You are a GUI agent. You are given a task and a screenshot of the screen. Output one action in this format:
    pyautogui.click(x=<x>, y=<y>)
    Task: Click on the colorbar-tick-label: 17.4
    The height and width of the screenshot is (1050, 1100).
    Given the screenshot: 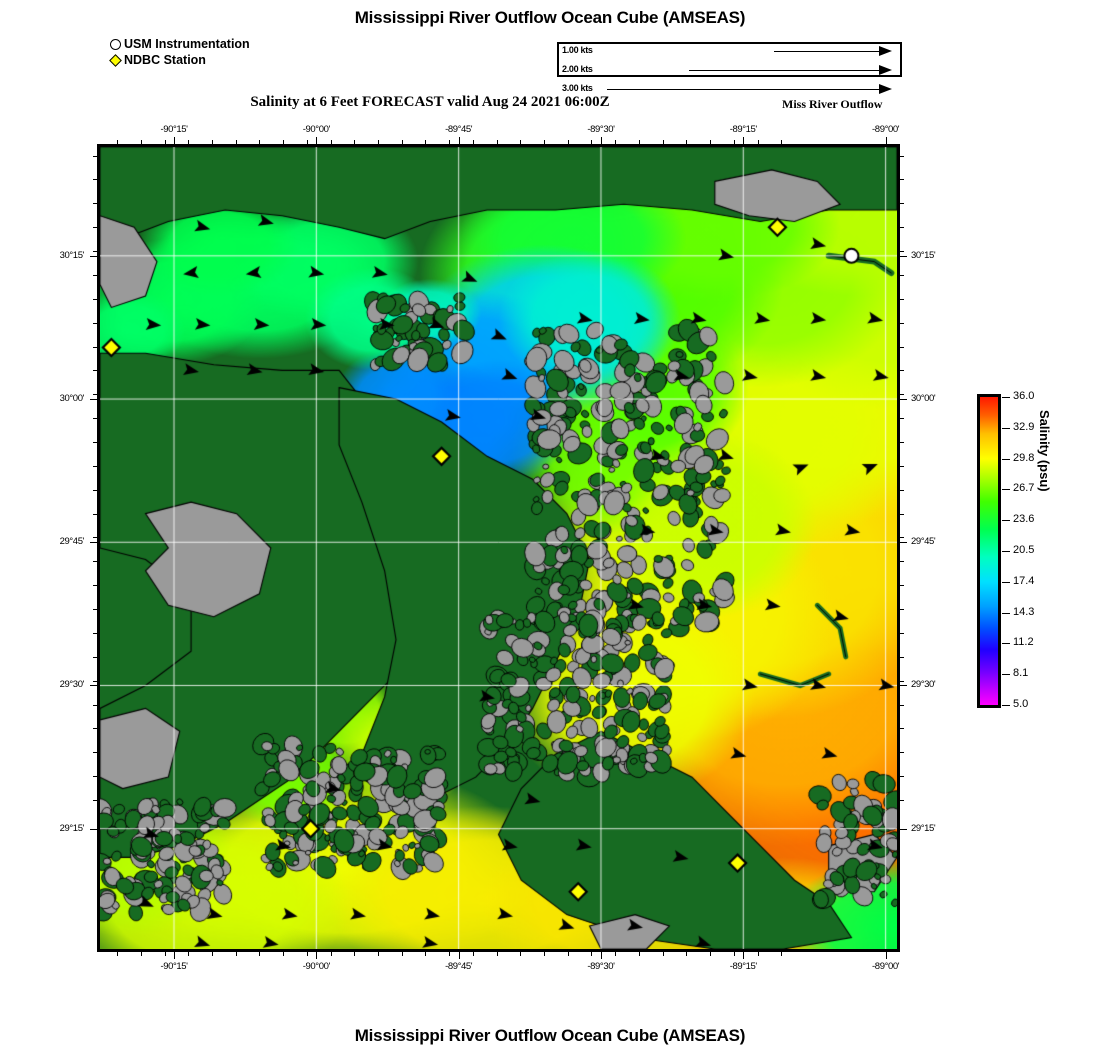 What is the action you would take?
    pyautogui.click(x=1024, y=580)
    